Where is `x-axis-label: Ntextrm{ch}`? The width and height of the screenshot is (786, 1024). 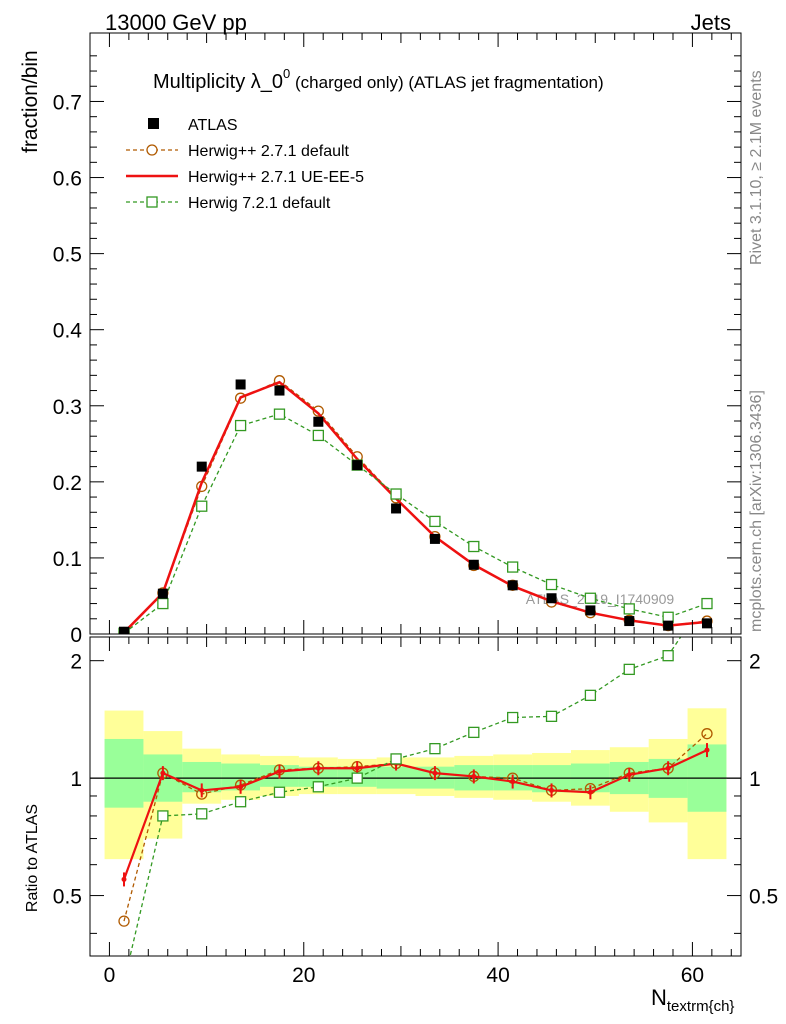 x-axis-label: Ntextrm{ch} is located at coordinates (692, 1000).